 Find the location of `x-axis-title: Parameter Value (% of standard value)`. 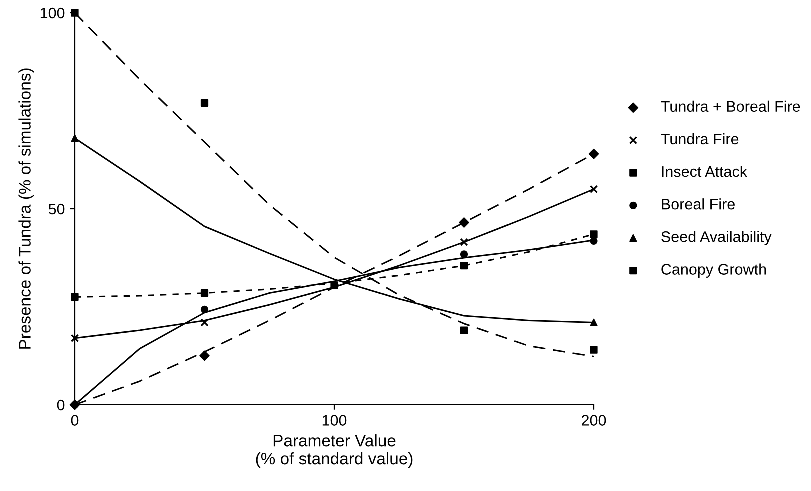

x-axis-title: Parameter Value (% of standard value) is located at coordinates (334, 451).